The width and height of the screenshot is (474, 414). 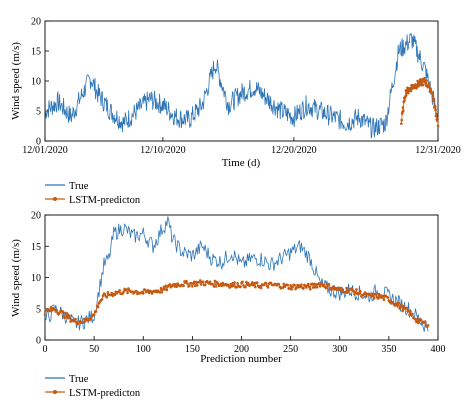 I want to click on legend-bottom-true-label: True, so click(x=79, y=379).